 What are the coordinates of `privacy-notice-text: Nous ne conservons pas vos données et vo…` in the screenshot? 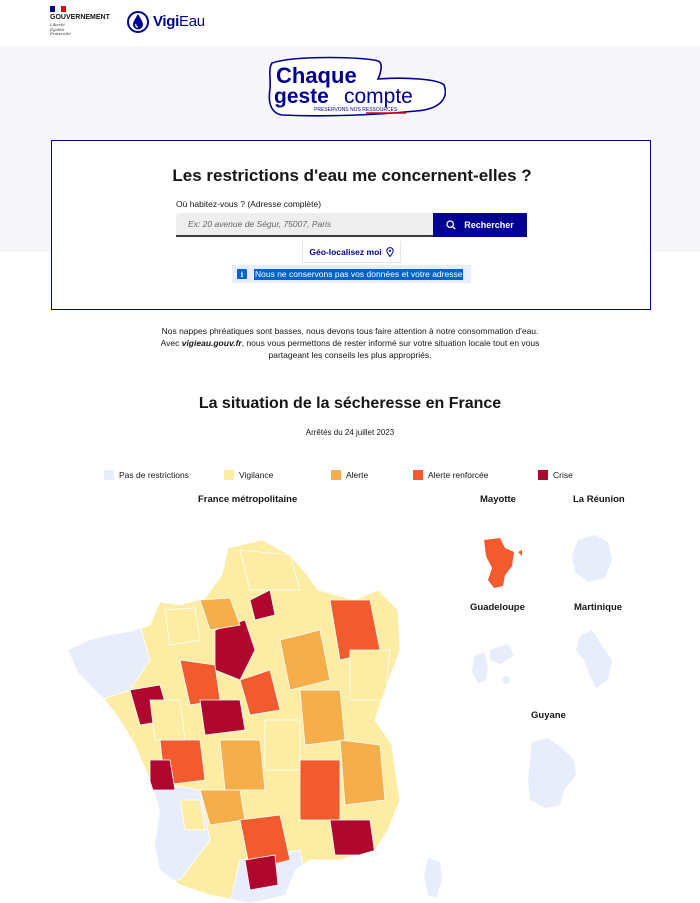 It's located at (359, 274).